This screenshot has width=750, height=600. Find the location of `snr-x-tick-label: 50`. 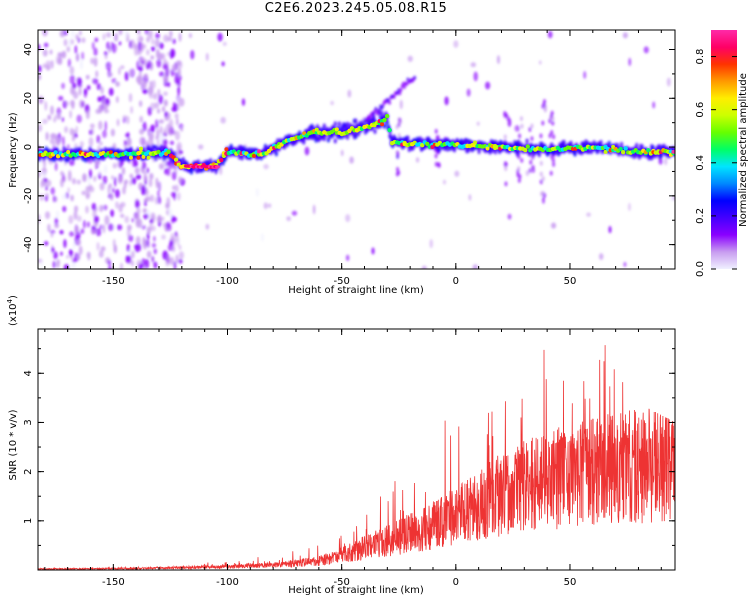

snr-x-tick-label: 50 is located at coordinates (570, 582).